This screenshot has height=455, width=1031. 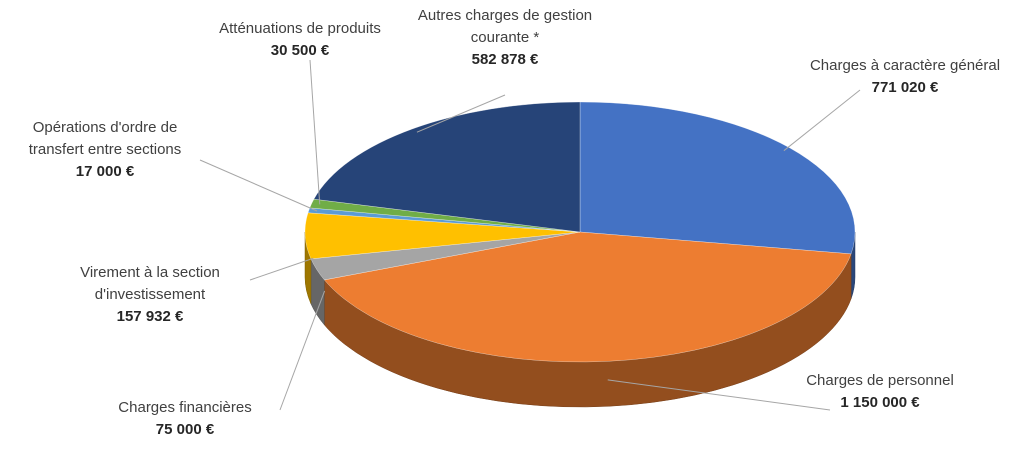 I want to click on category-name: Charges financières, so click(x=185, y=407).